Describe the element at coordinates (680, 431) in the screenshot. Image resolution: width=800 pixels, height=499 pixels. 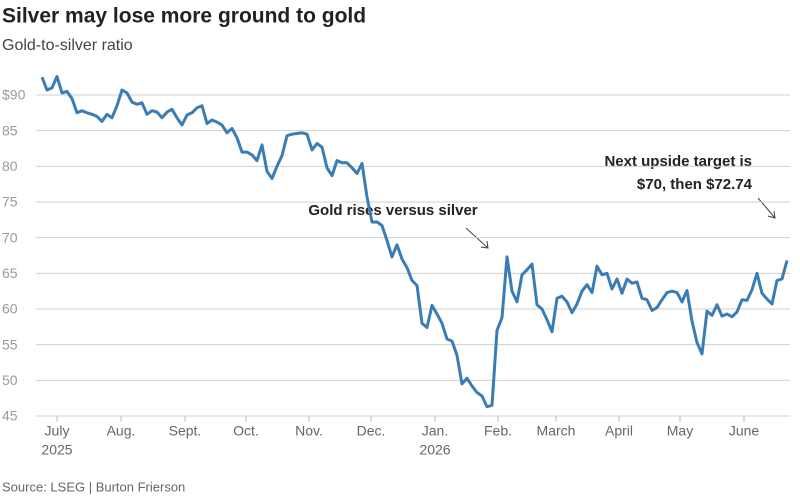
I see `x-tick-label: May` at that location.